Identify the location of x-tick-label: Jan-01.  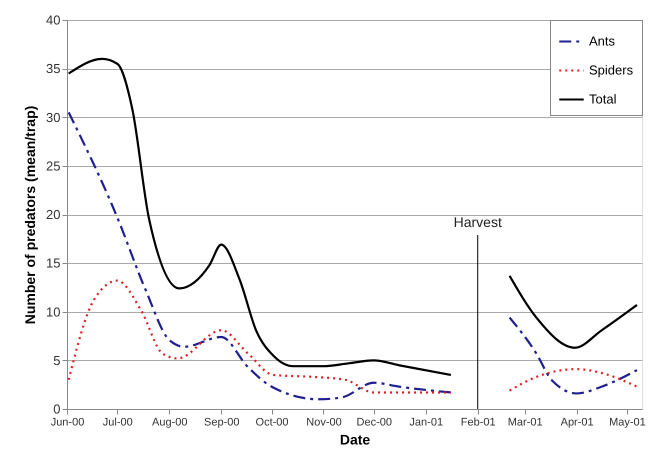
(426, 422).